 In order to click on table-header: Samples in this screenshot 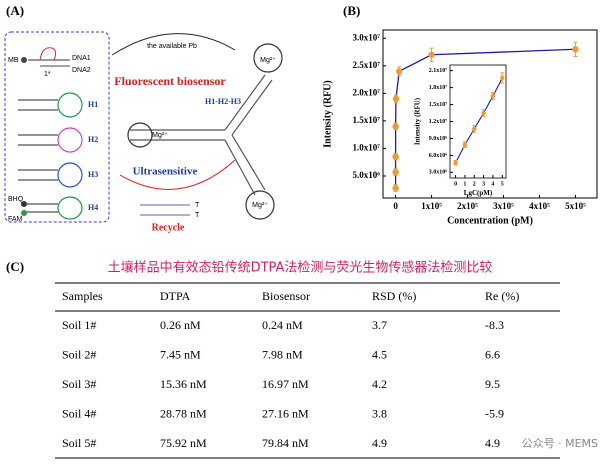, I will do `click(82, 296)`.